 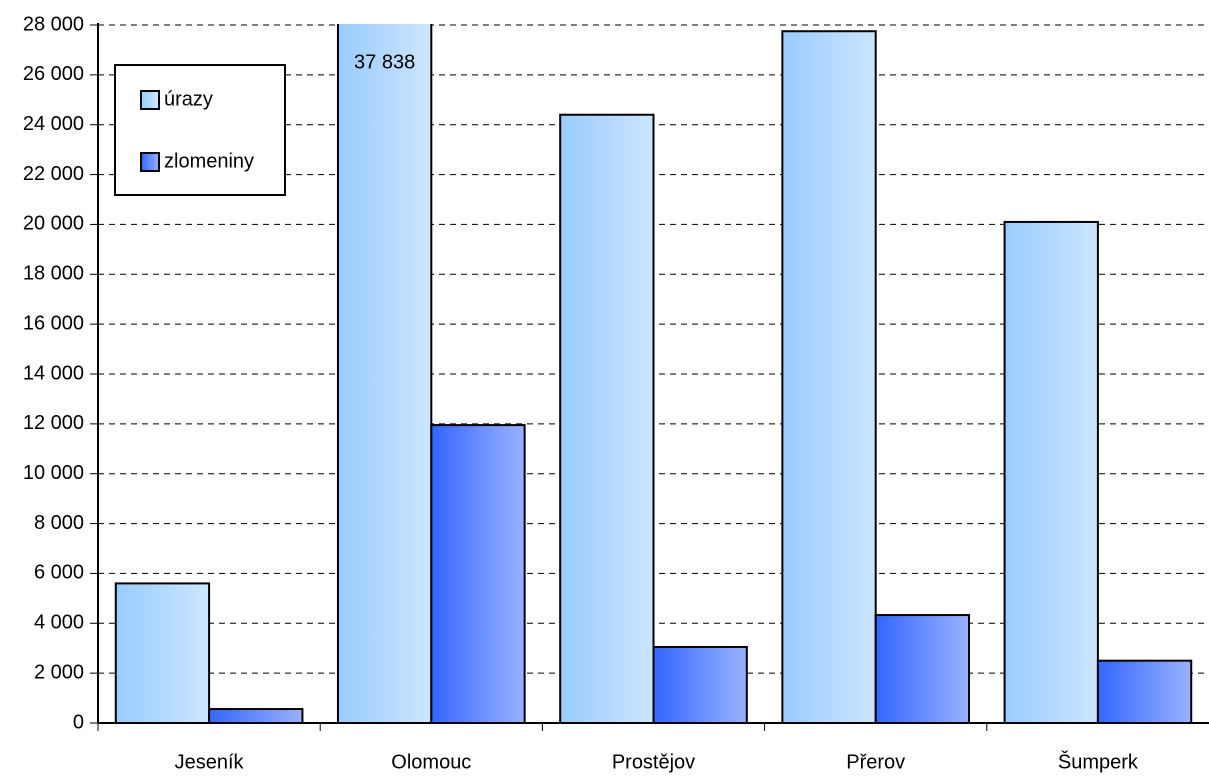 I want to click on x-tick-label: Šumperk, so click(x=1098, y=761).